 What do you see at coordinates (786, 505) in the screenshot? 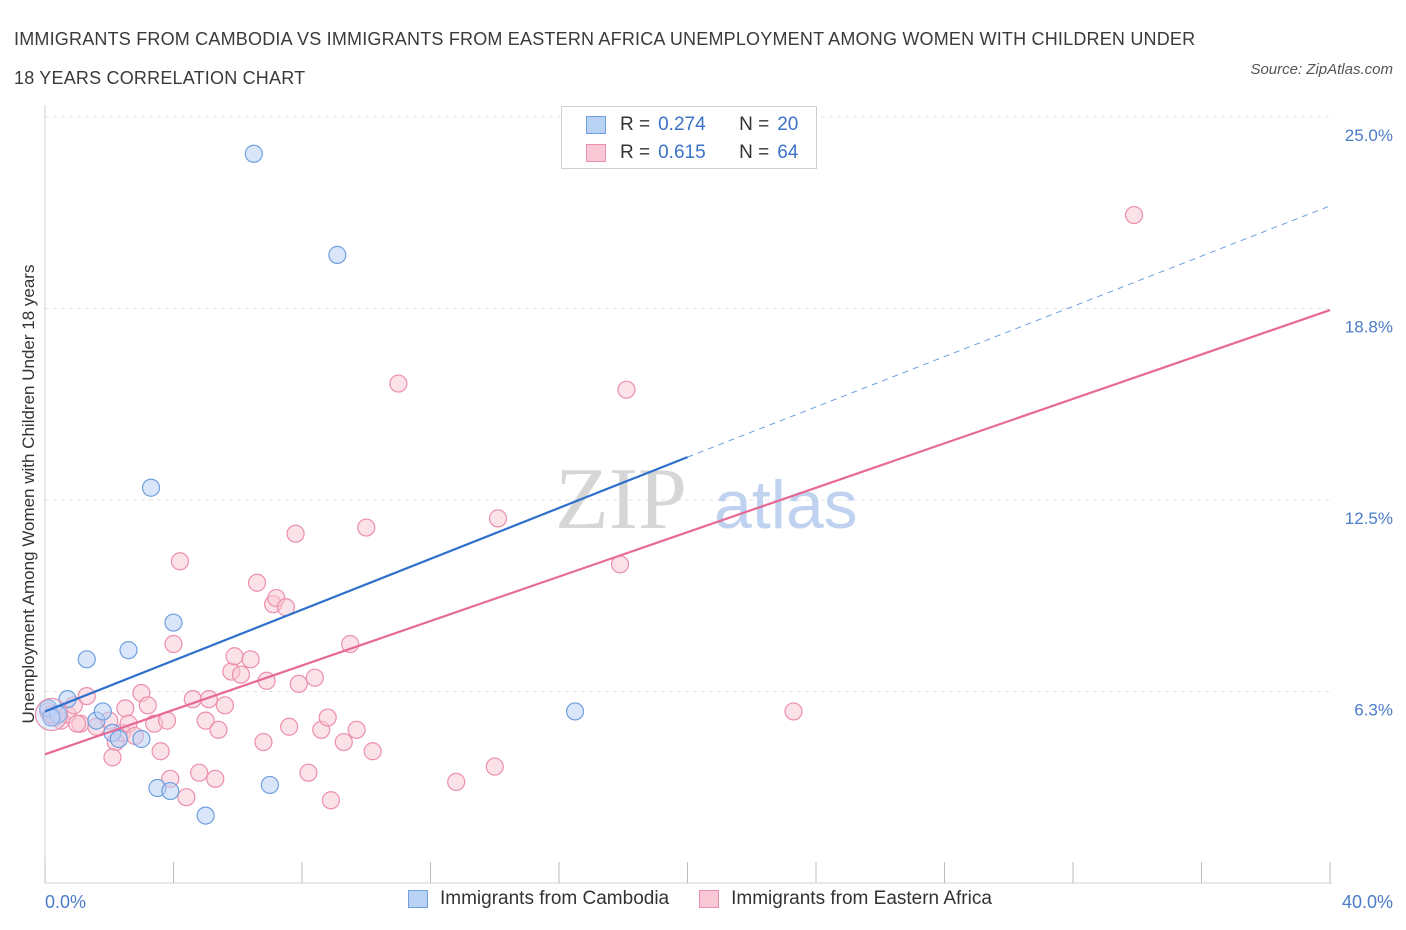
I see `watermark-atlas: atlas` at bounding box center [786, 505].